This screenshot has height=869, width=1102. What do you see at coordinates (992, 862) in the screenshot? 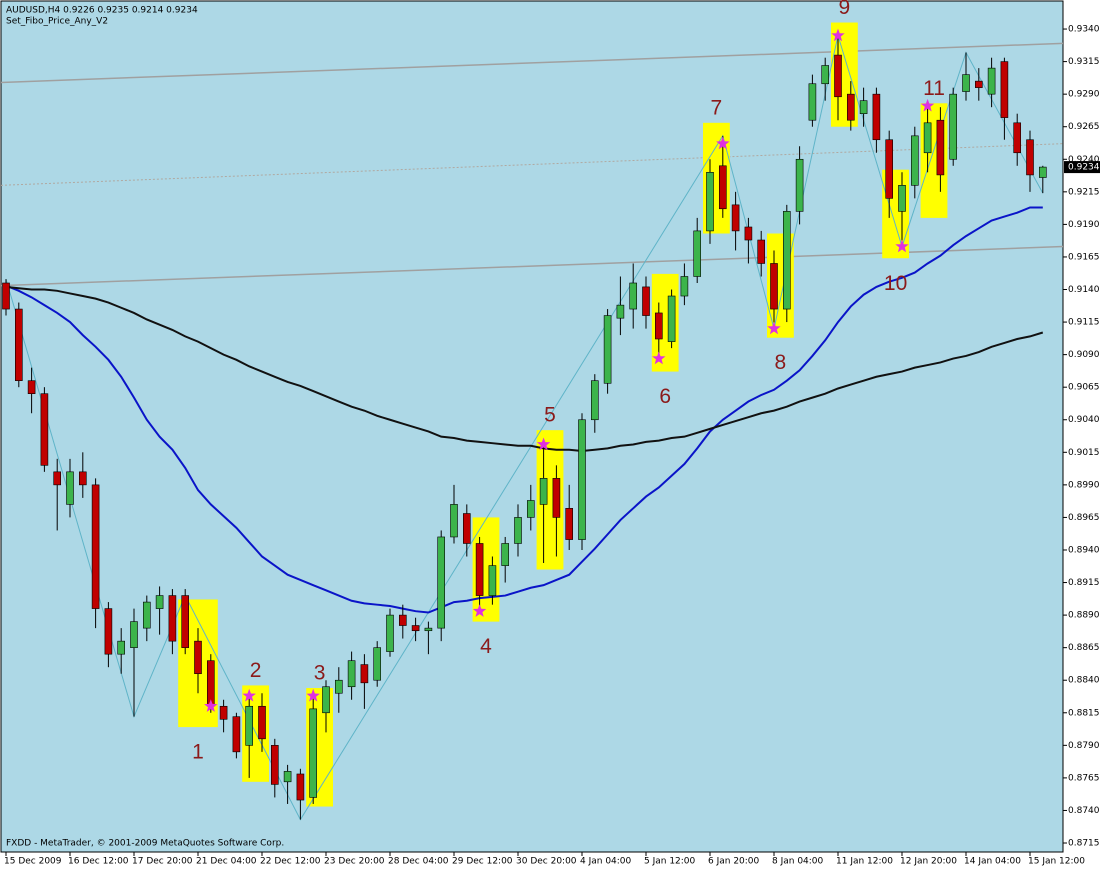
I see `x-tick-label: 14 Jan 04:00` at bounding box center [992, 862].